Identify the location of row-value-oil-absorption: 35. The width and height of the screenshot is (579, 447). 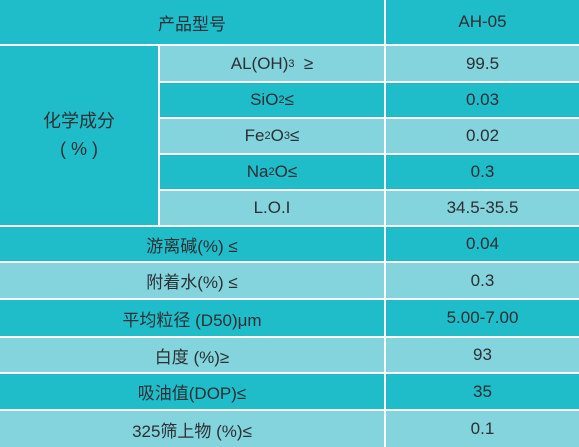
(482, 391).